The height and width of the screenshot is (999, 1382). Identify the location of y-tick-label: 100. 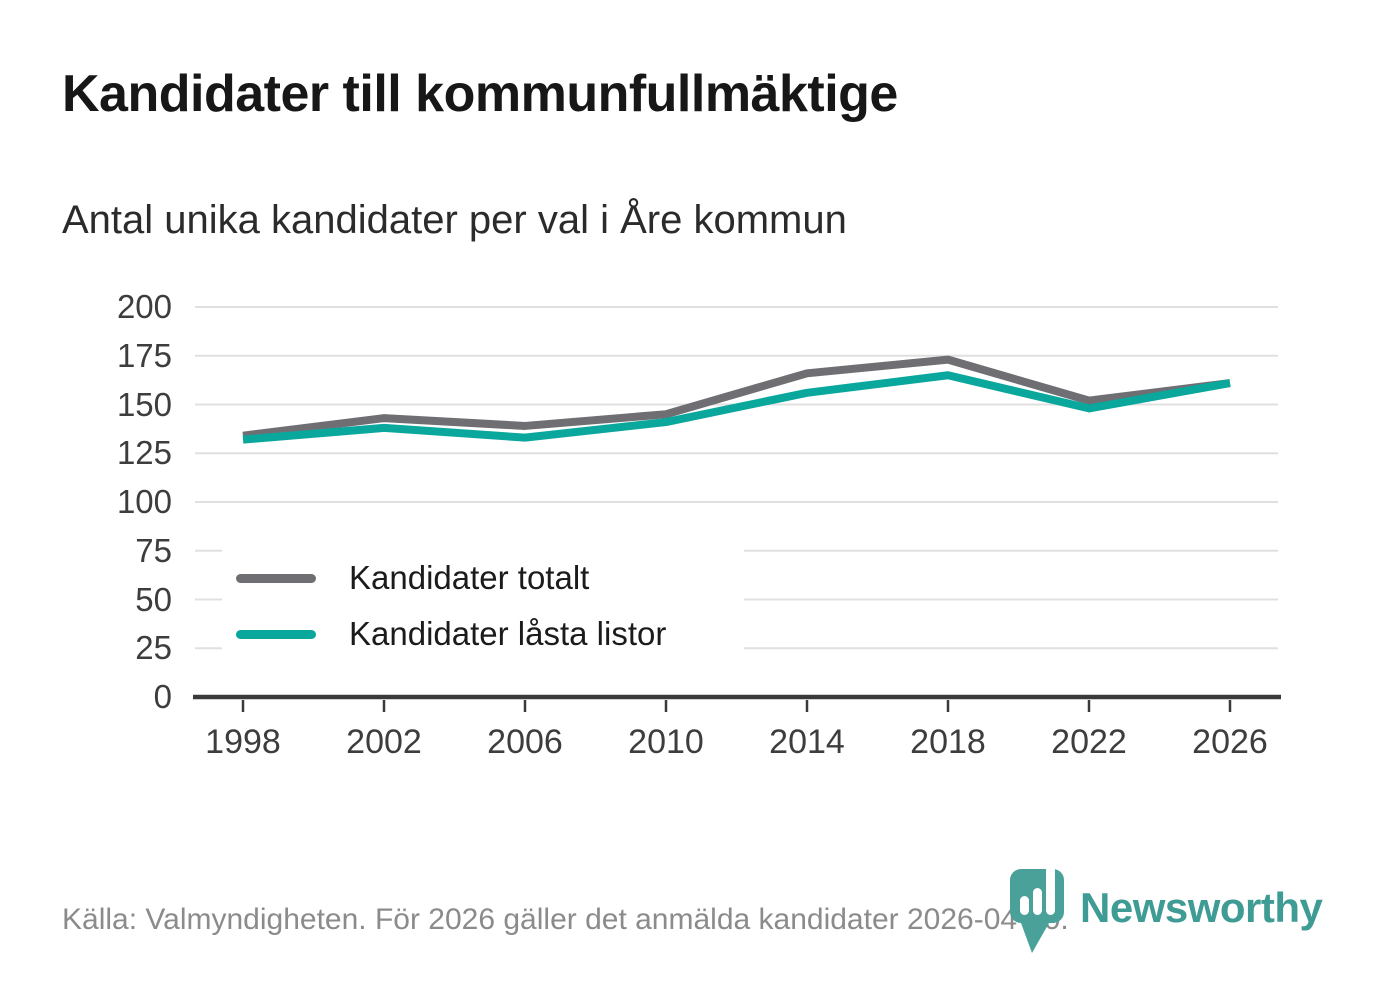
(144, 501).